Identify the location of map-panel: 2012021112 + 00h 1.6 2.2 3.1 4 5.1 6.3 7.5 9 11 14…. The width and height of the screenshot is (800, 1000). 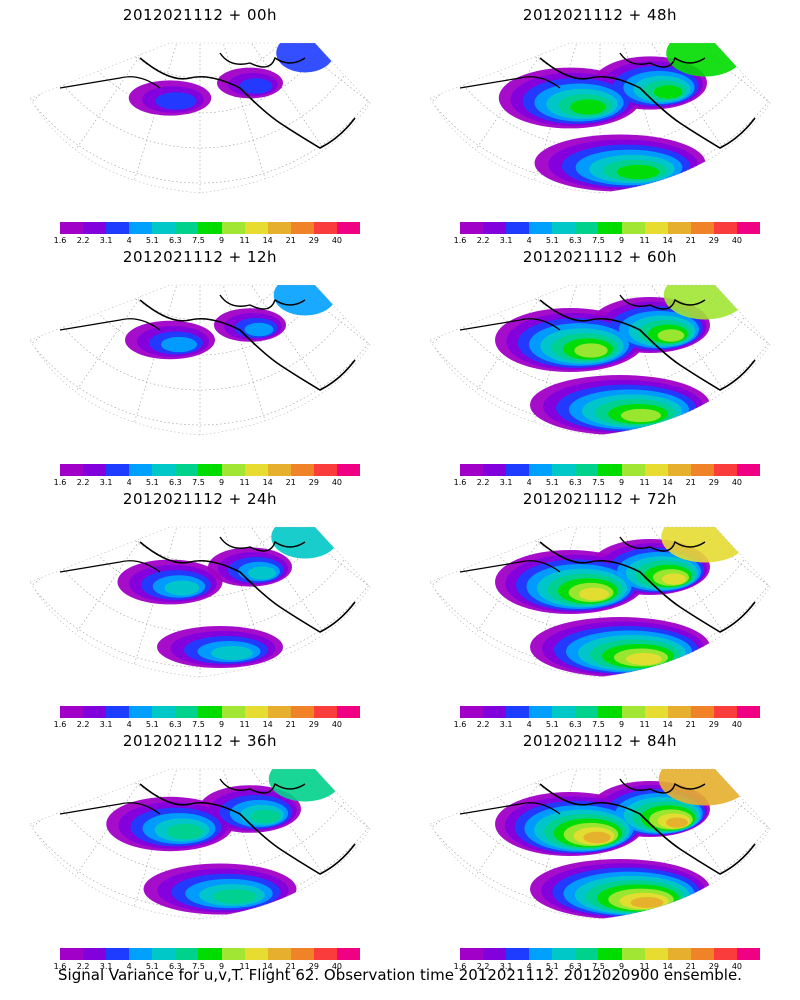
(200, 122).